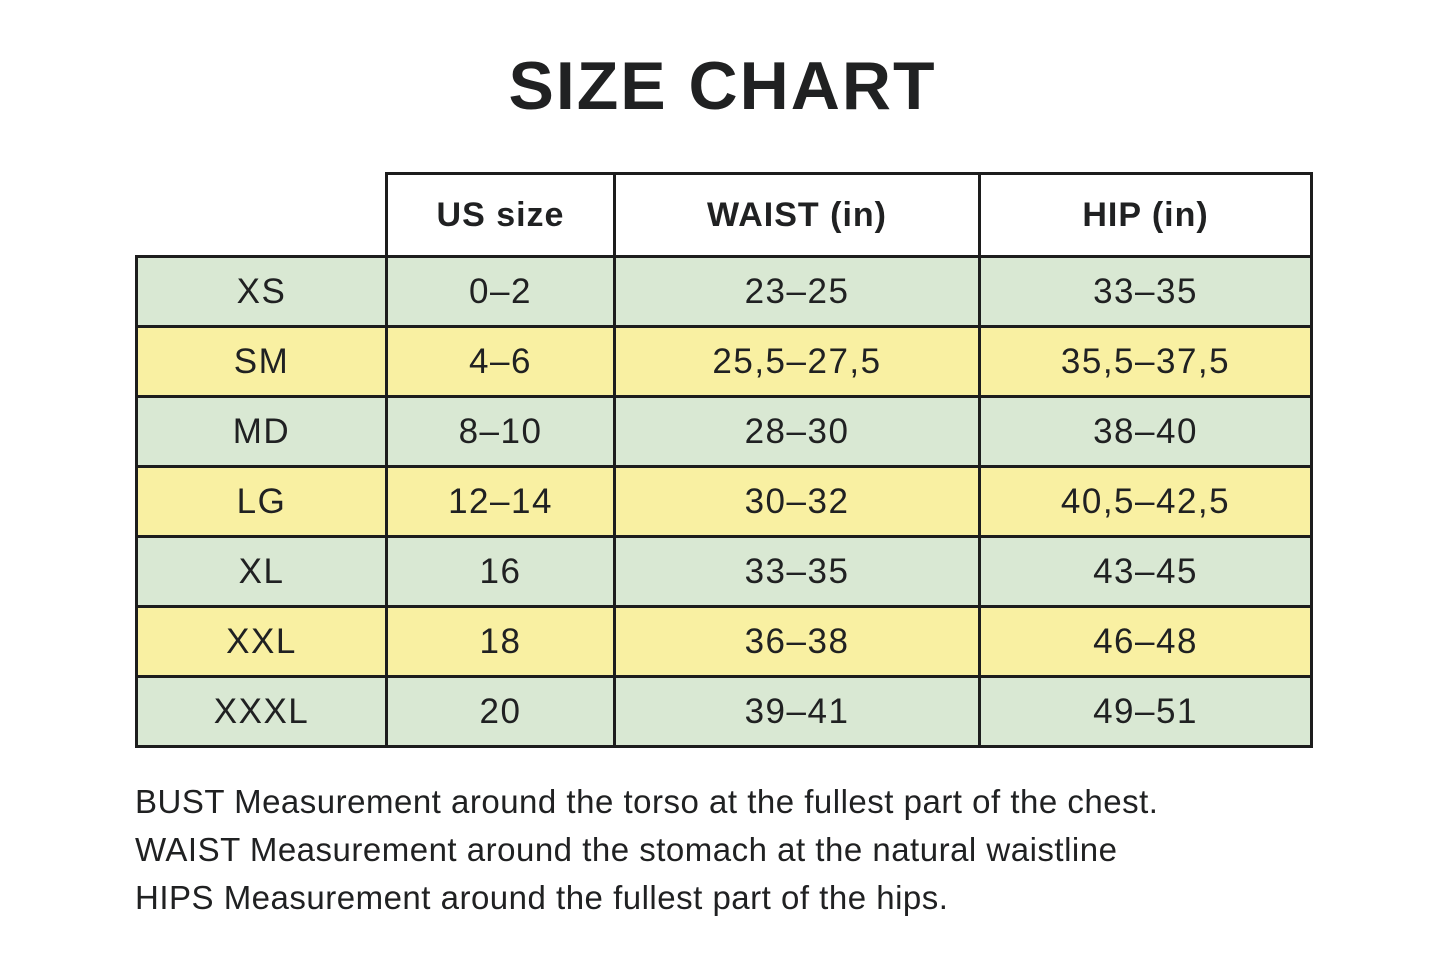 This screenshot has width=1445, height=963. I want to click on size-label-cell: XXL, so click(261, 641).